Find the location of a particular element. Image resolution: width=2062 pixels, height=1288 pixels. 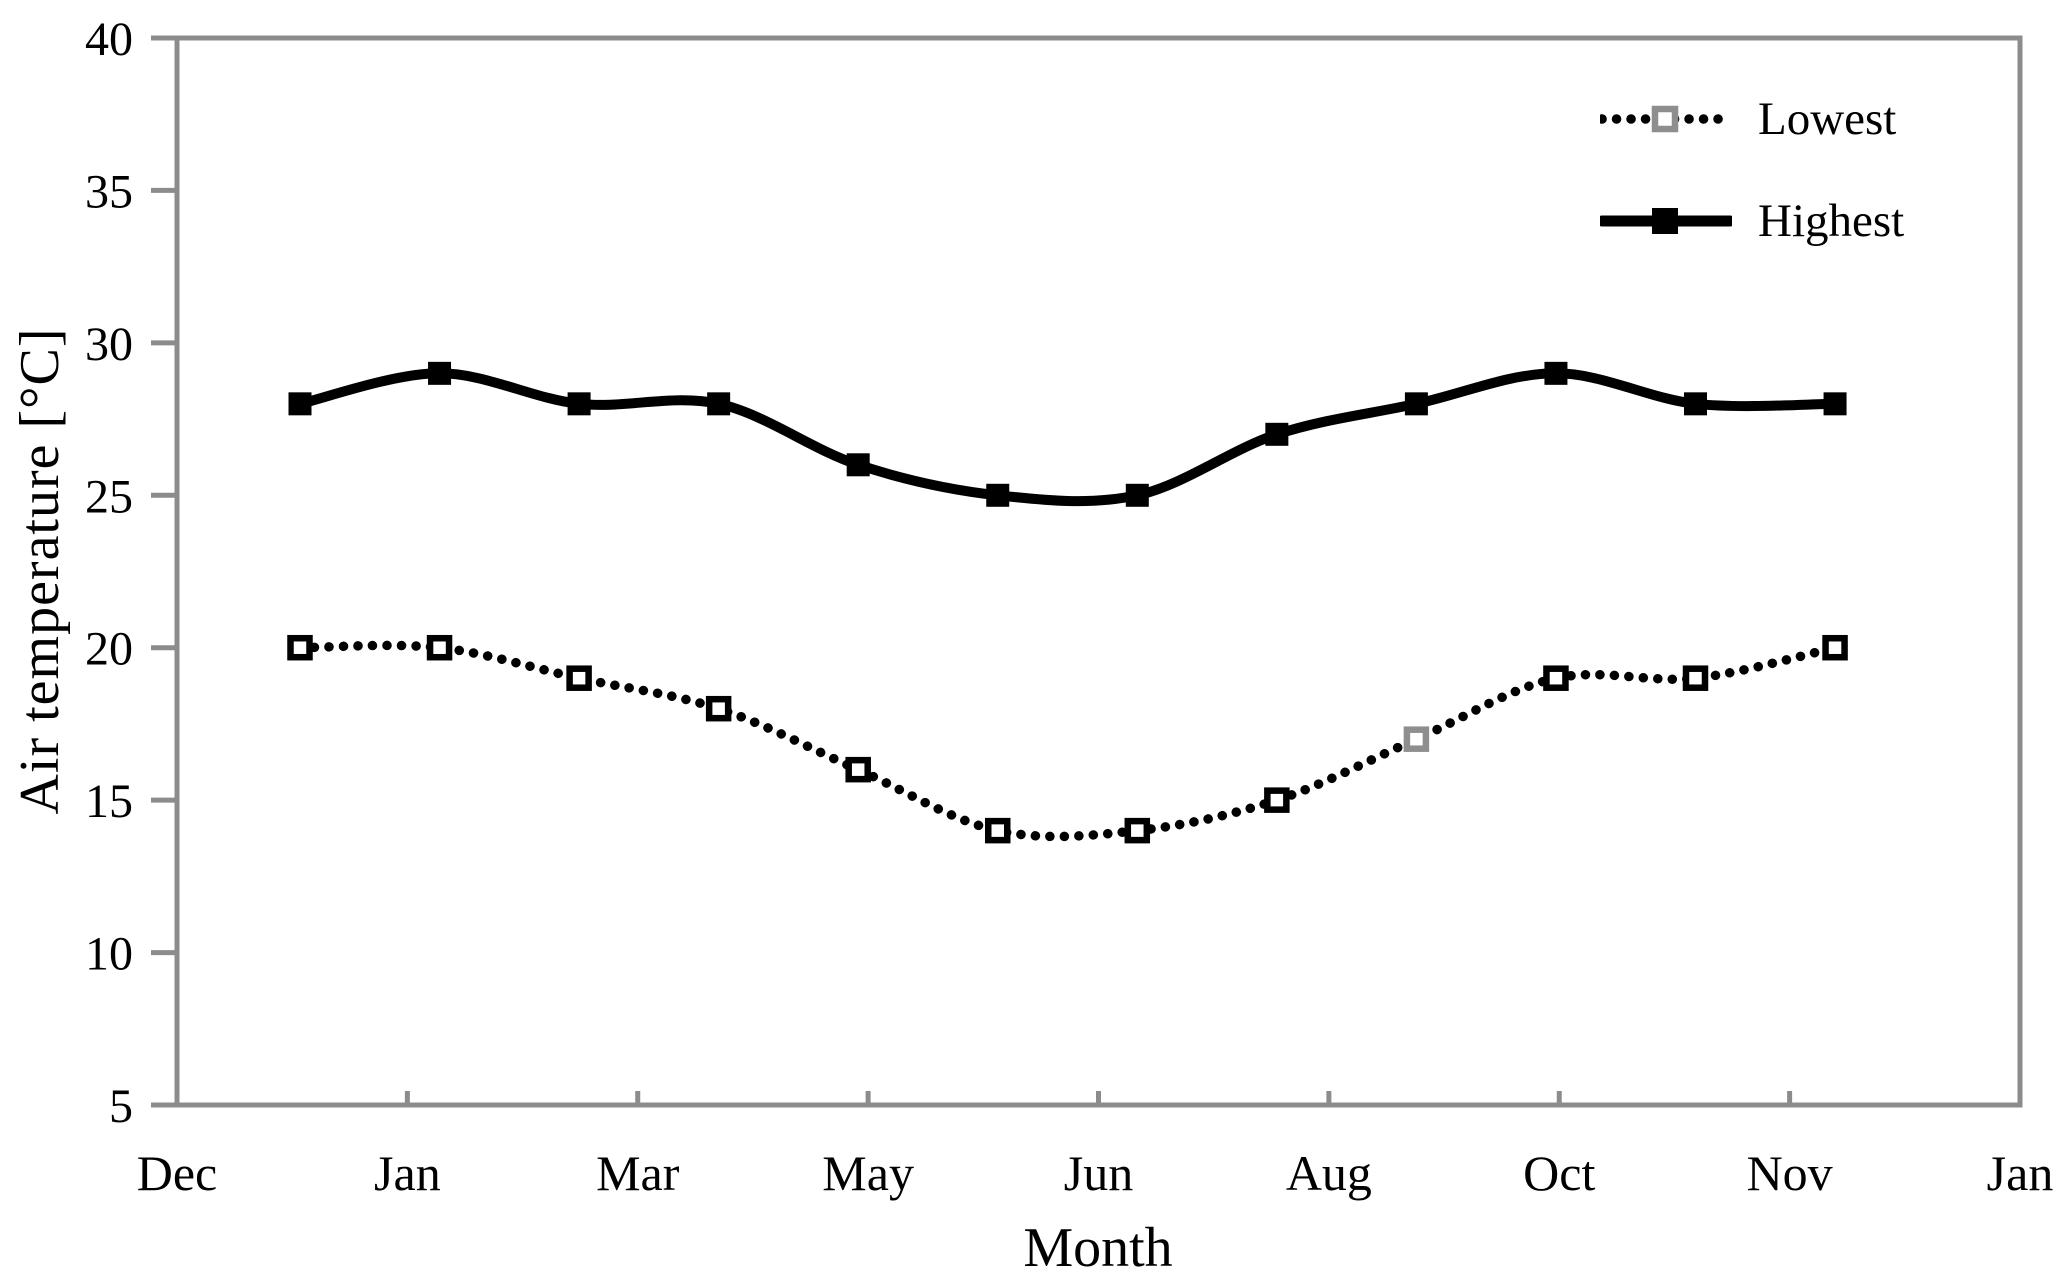

y-tick-label: 15 is located at coordinates (109, 801).